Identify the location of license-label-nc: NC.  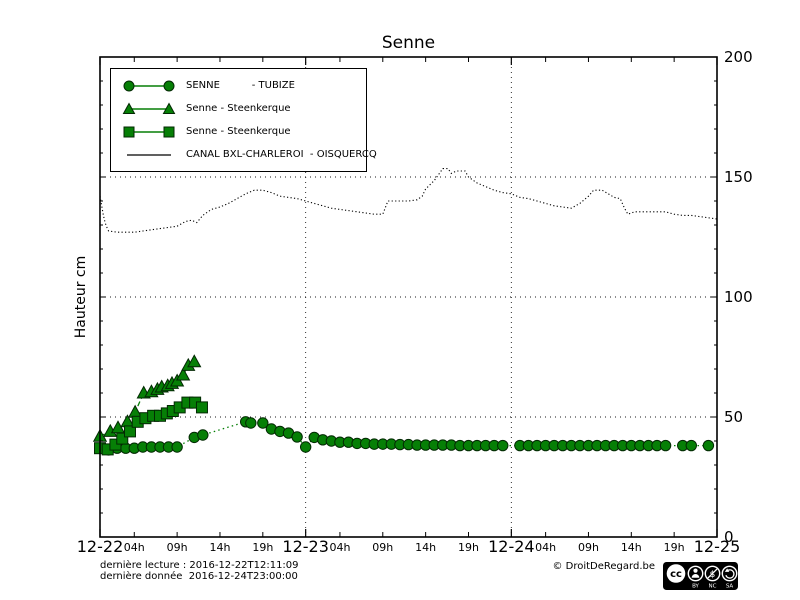
(713, 587).